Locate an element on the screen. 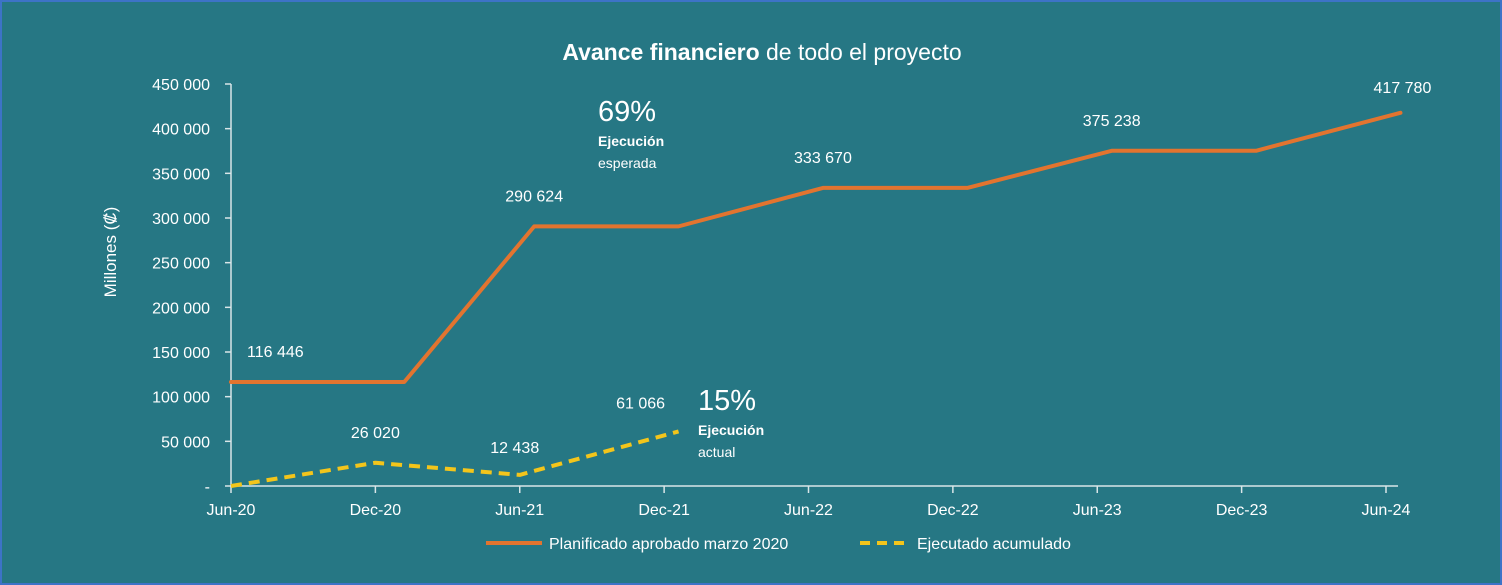 The width and height of the screenshot is (1502, 585). x-tick-label: Jun-23 is located at coordinates (1097, 510).